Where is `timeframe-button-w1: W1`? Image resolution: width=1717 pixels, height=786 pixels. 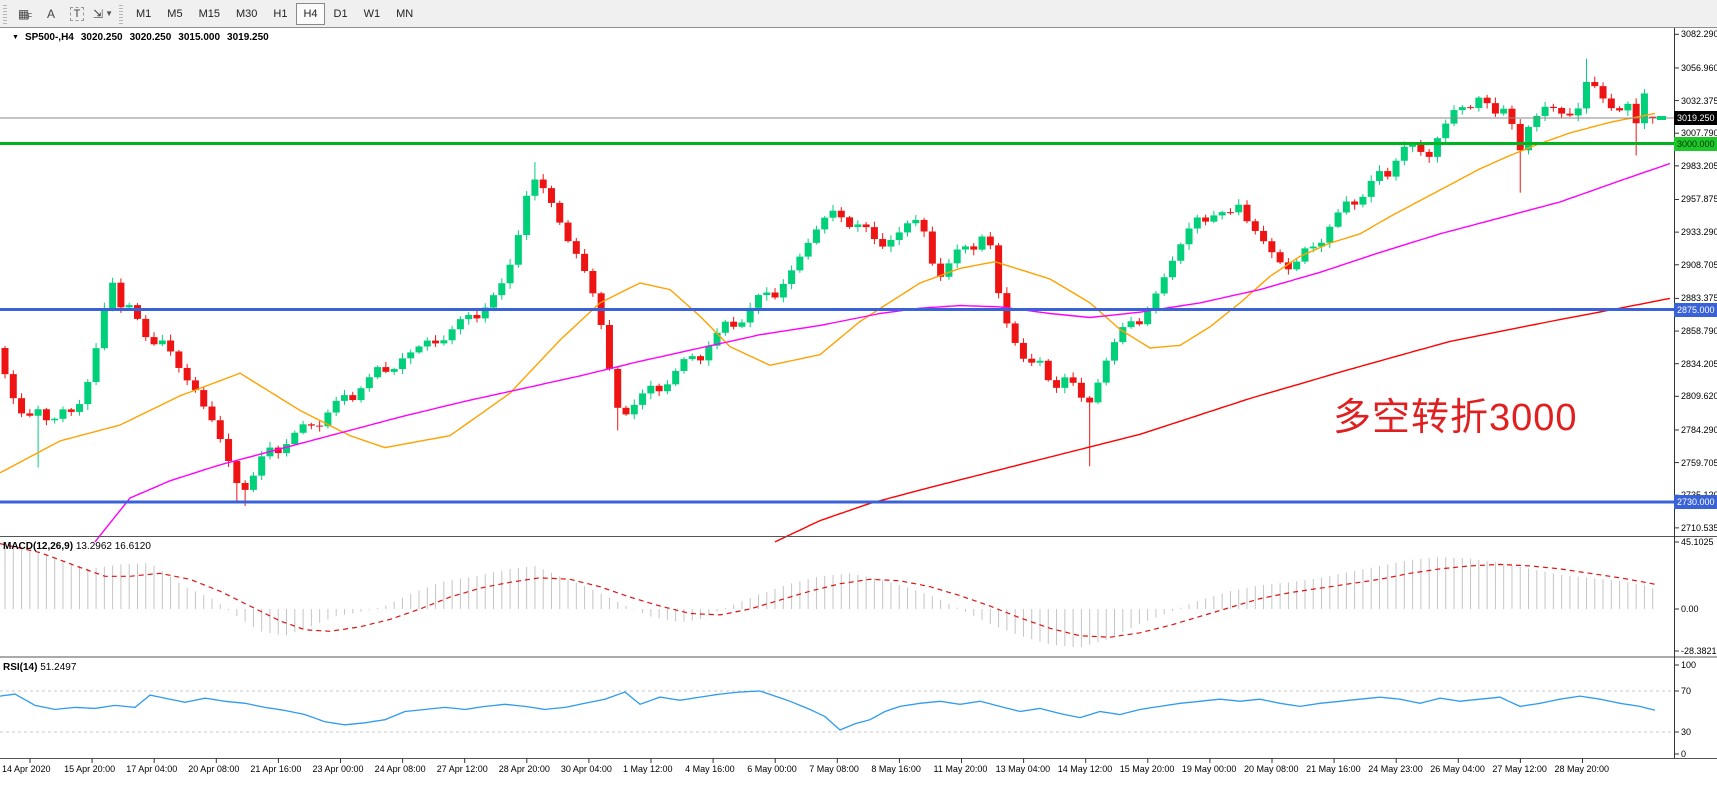
timeframe-button-w1: W1 is located at coordinates (372, 13).